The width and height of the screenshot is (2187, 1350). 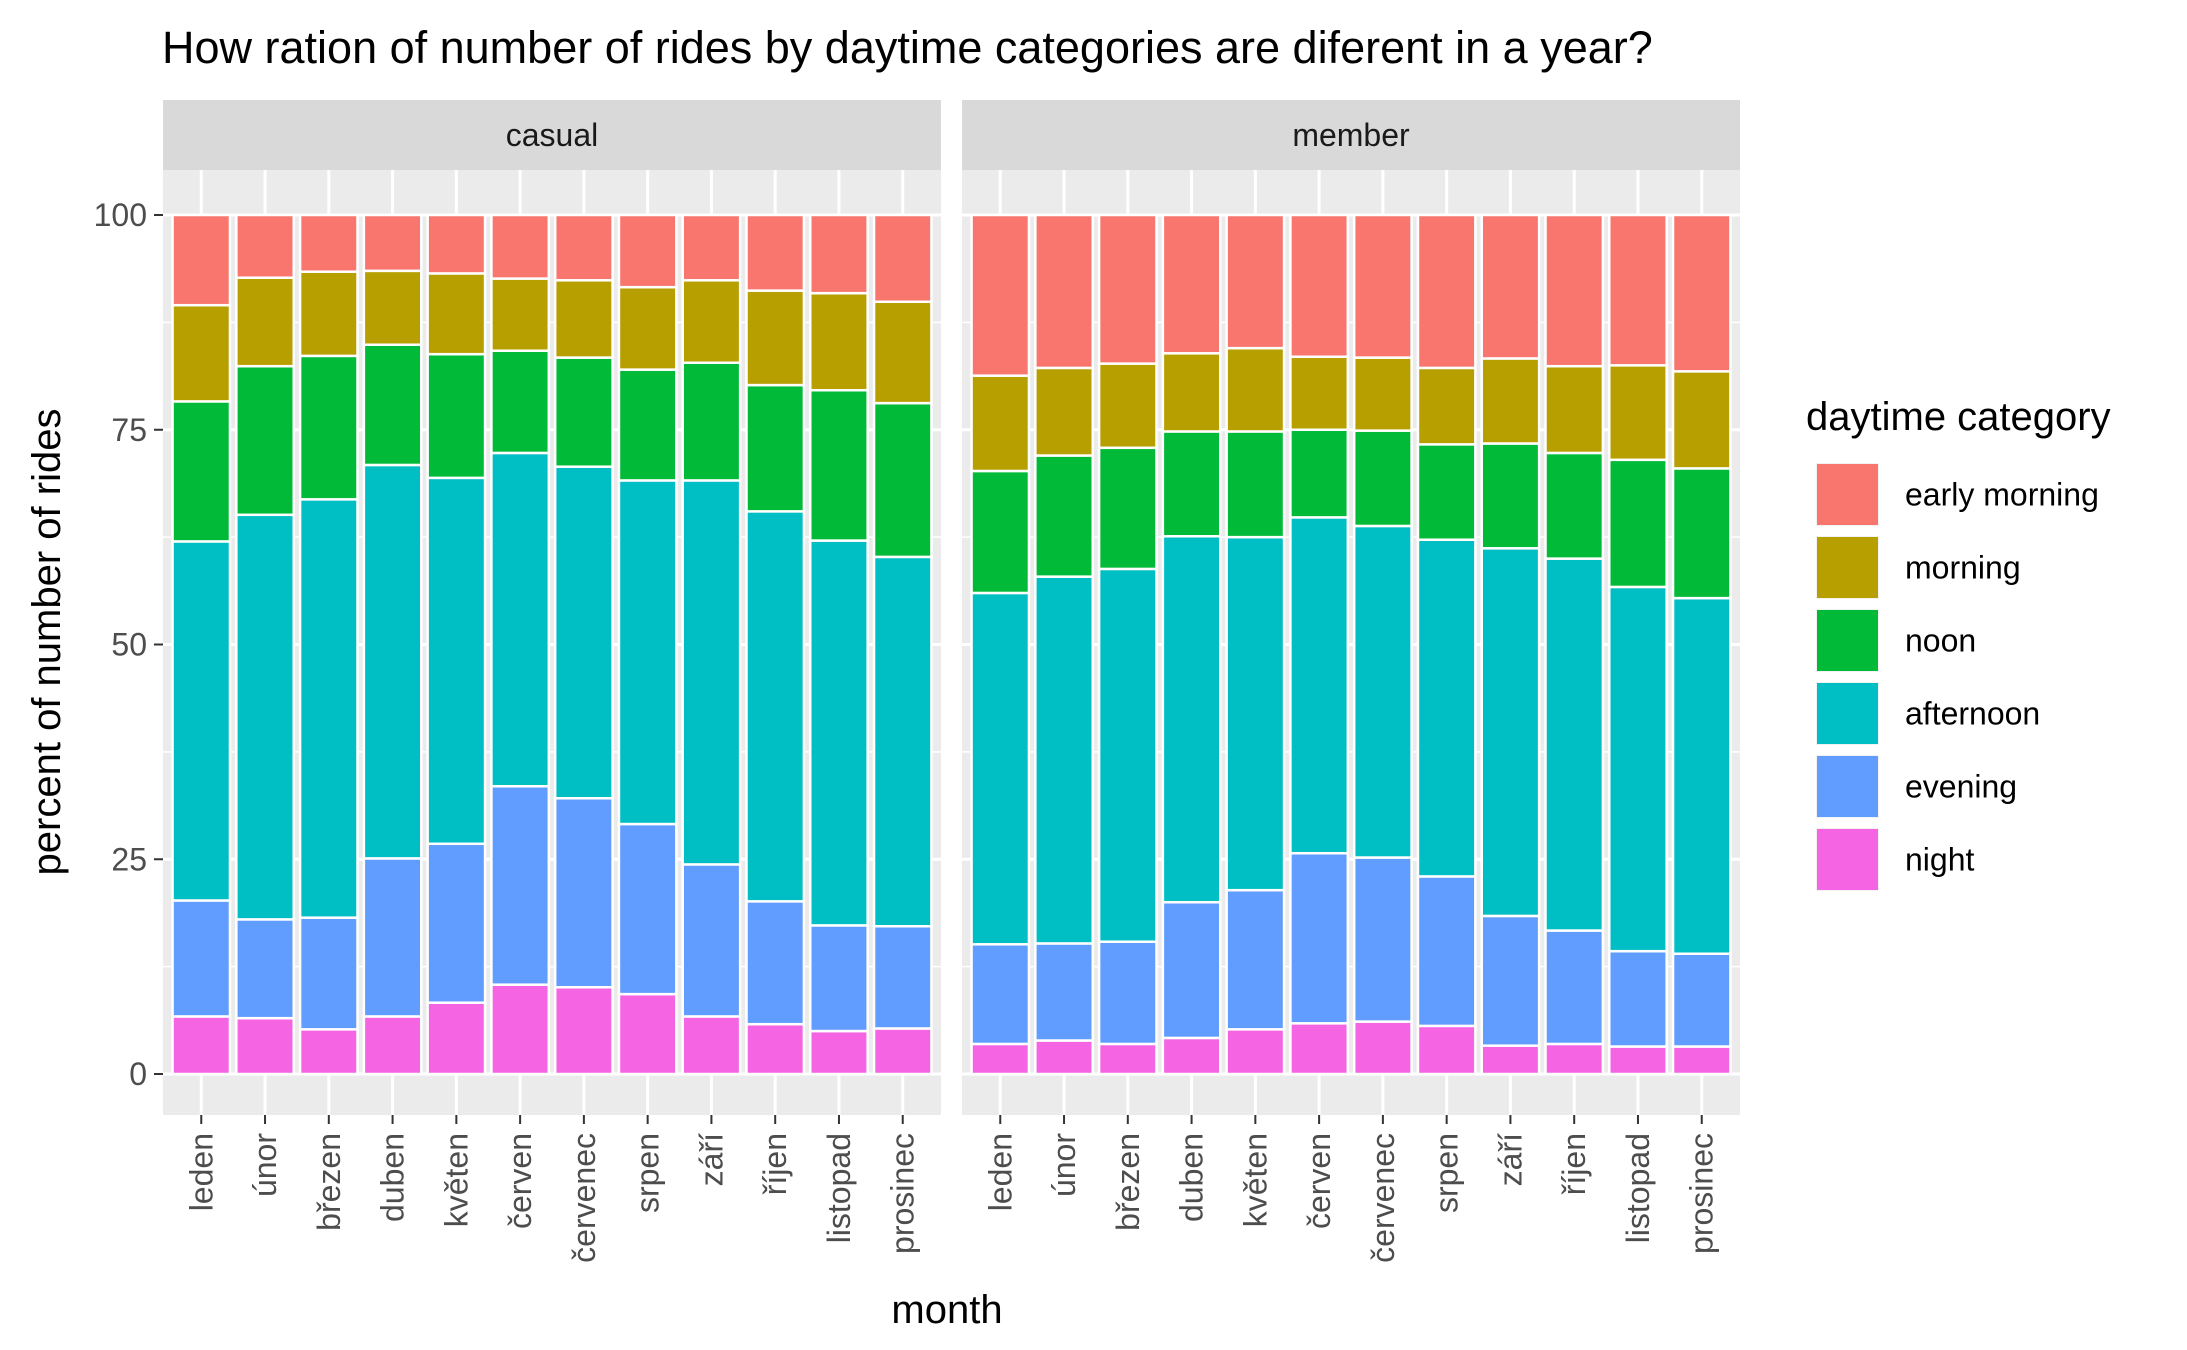 I want to click on x-tick-label: leden, so click(x=1000, y=1172).